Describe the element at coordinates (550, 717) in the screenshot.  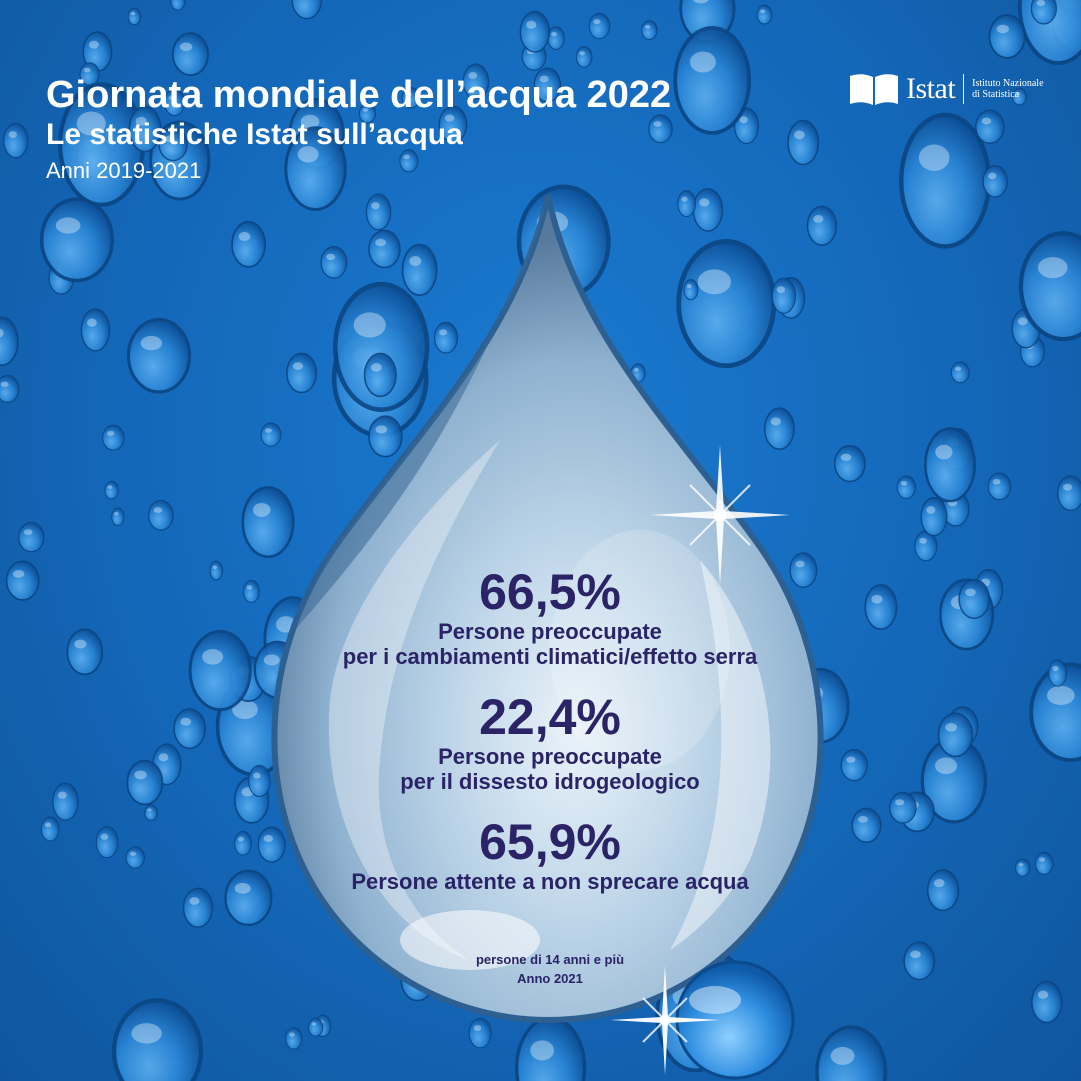
I see `stat-value: 22,4%` at that location.